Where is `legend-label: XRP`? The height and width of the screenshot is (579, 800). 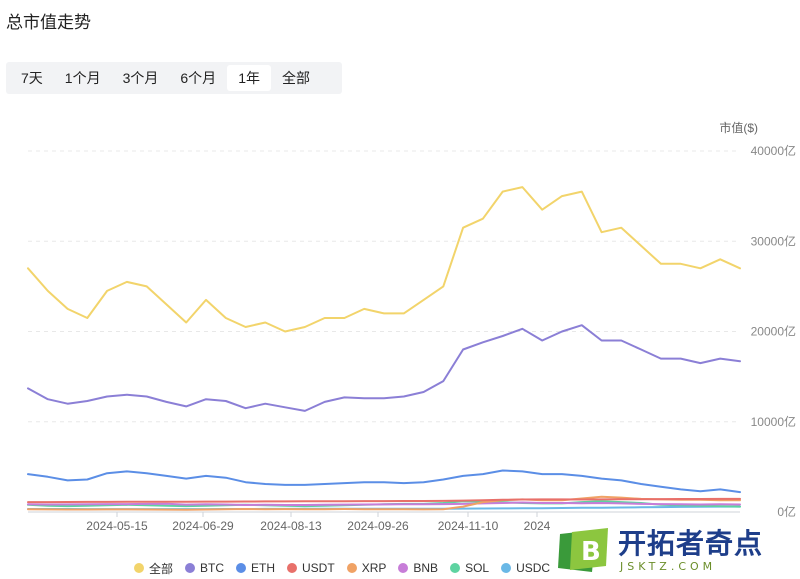
legend-label: XRP is located at coordinates (374, 568).